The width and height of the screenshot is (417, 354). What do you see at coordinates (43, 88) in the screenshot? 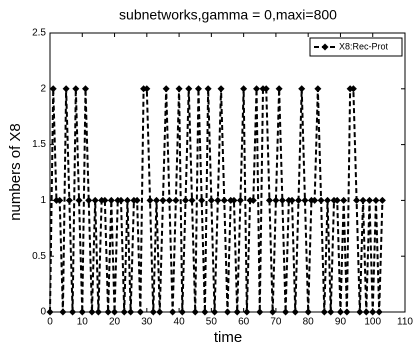
I see `y-tick-label: 2` at bounding box center [43, 88].